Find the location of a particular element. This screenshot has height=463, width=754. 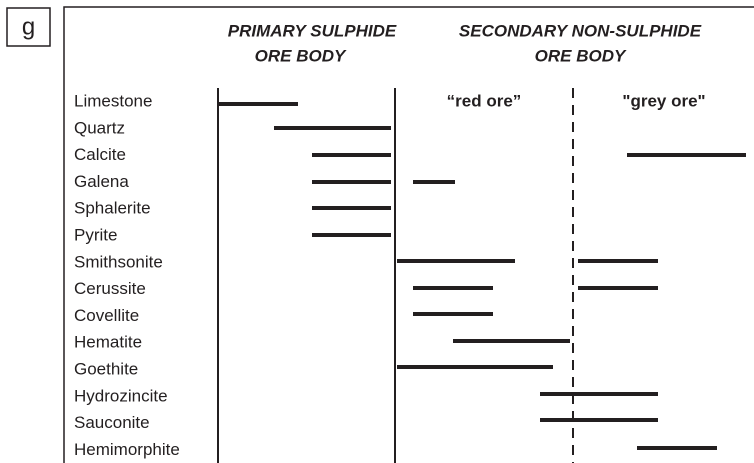

mineral-label: Quartz is located at coordinates (99, 127).